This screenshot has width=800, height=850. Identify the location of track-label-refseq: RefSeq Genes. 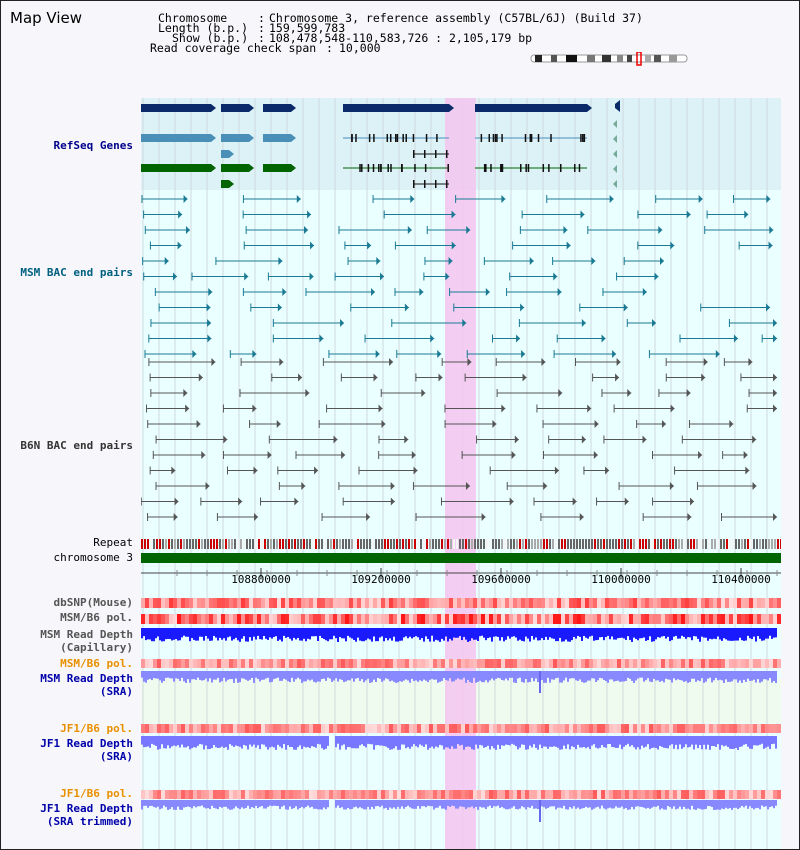
(93, 145).